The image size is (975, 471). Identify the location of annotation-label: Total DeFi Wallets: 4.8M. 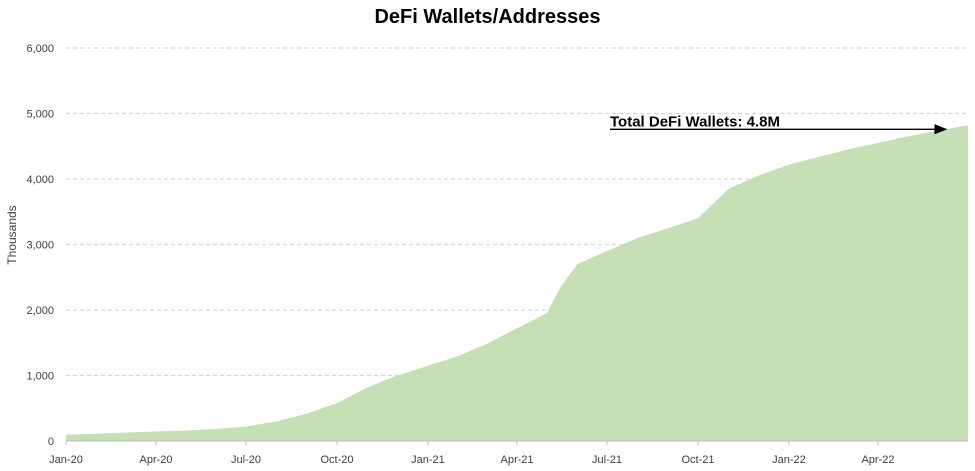
(695, 121).